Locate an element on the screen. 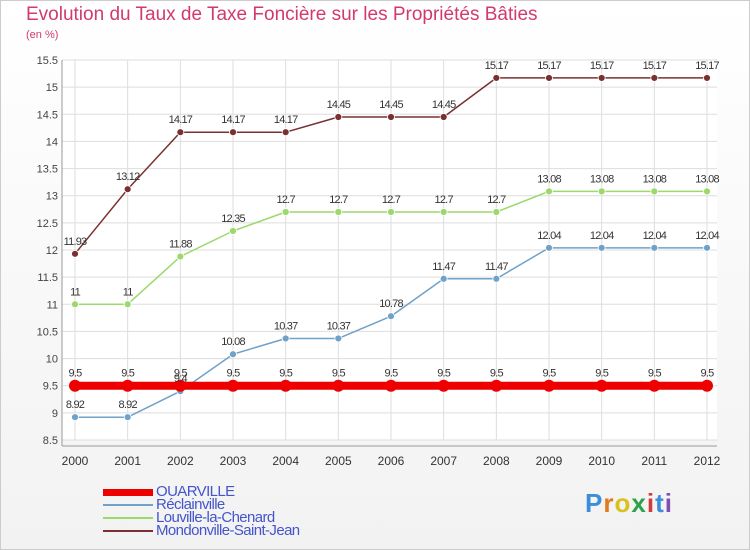 The width and height of the screenshot is (750, 550). x-tick-label: 2004 is located at coordinates (285, 461).